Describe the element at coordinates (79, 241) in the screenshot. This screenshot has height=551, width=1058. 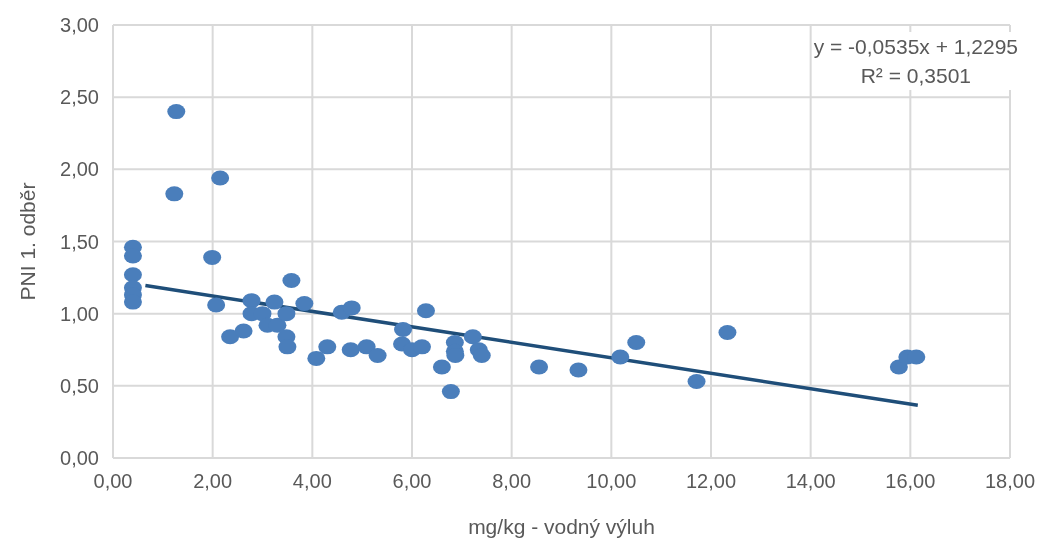
I see `y-tick-label: 1,50` at that location.